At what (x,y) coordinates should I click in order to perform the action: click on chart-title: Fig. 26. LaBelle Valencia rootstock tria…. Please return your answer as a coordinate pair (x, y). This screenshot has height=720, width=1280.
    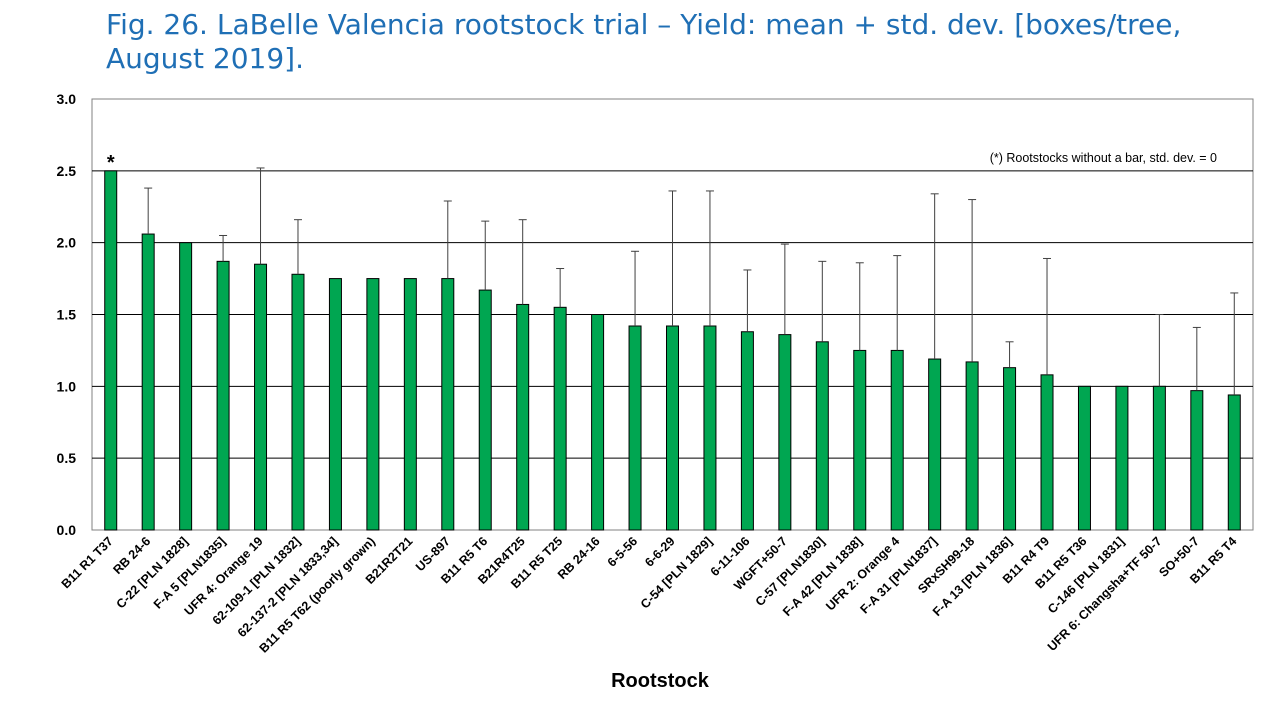
    Looking at the image, I should click on (644, 41).